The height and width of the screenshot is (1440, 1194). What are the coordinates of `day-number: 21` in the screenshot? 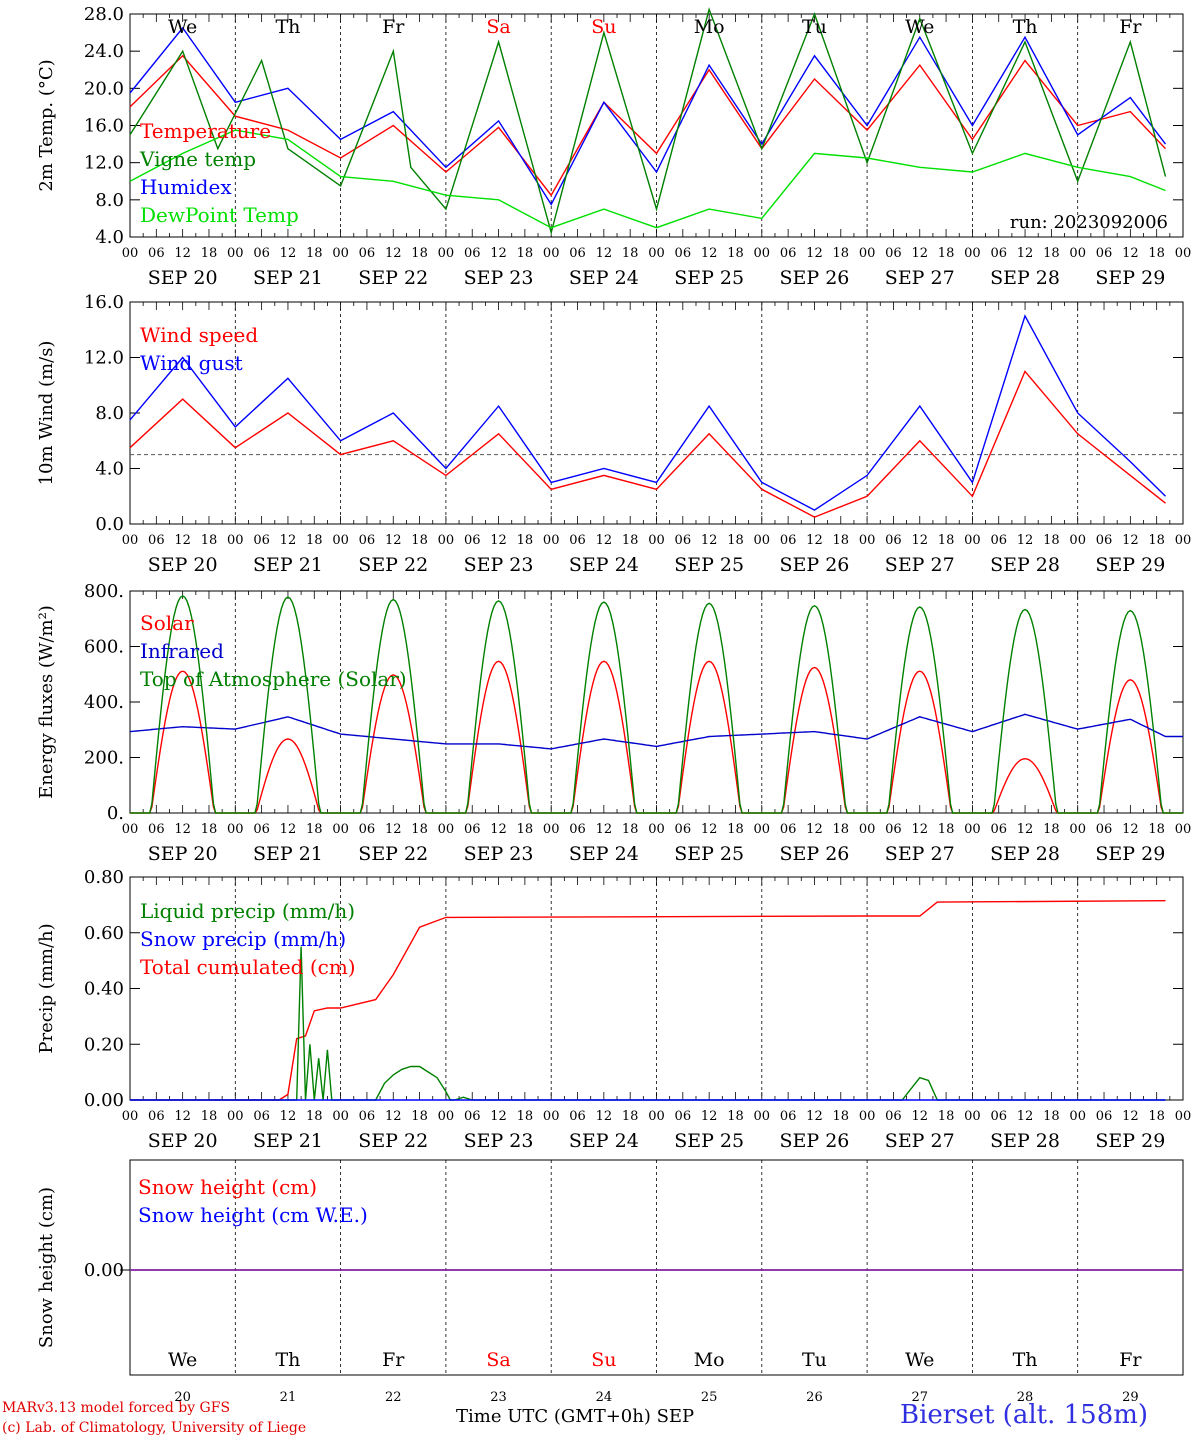 It's located at (288, 1397).